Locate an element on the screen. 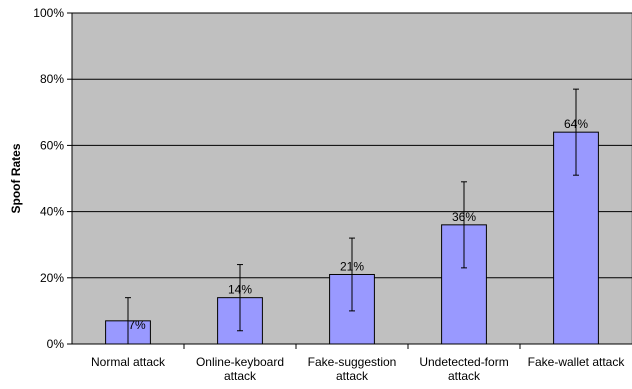 The image size is (632, 389). x-tick-label: Undetected-form is located at coordinates (463, 362).